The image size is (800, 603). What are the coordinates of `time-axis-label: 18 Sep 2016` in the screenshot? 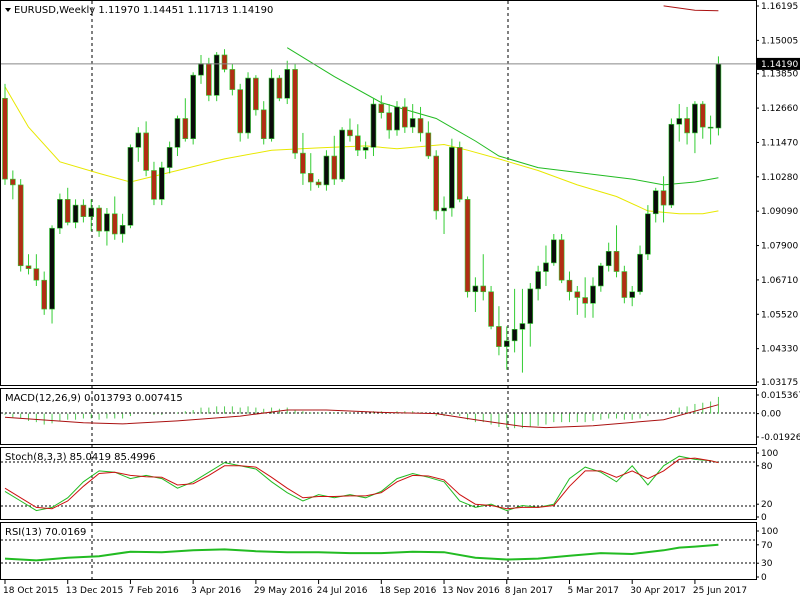 It's located at (407, 591).